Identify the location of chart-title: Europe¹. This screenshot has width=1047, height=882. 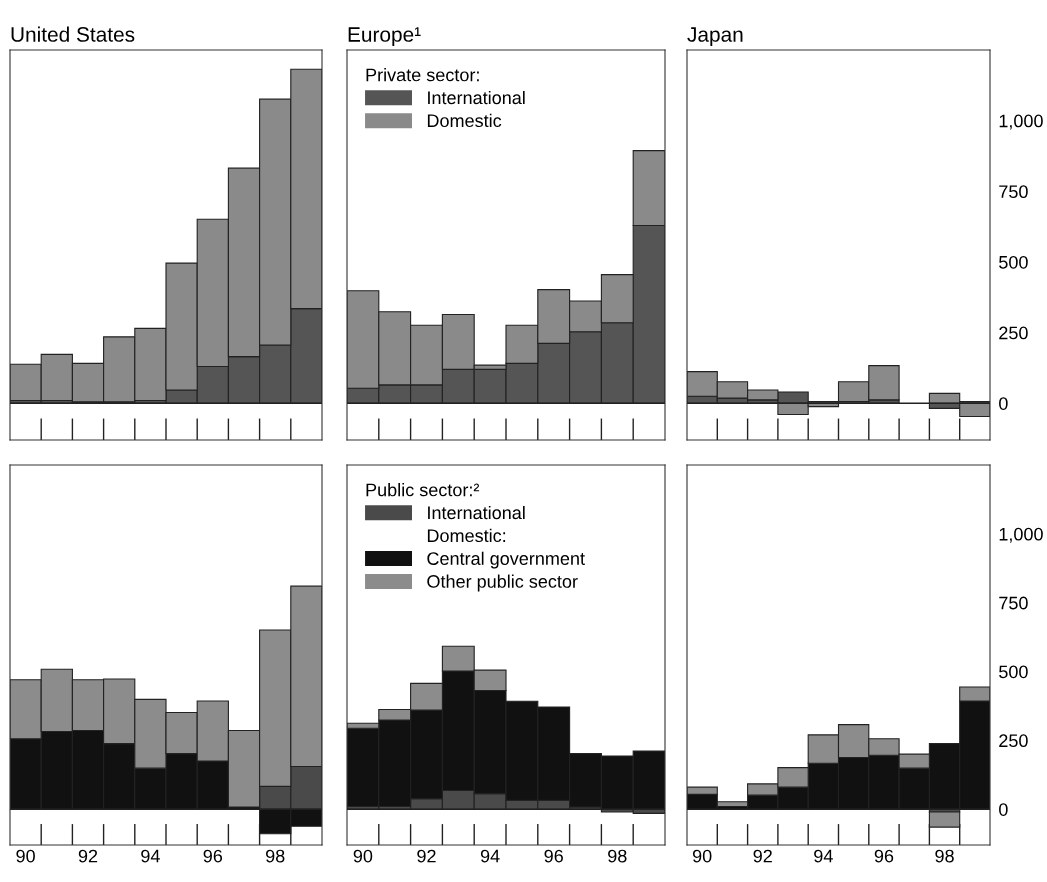
(384, 36).